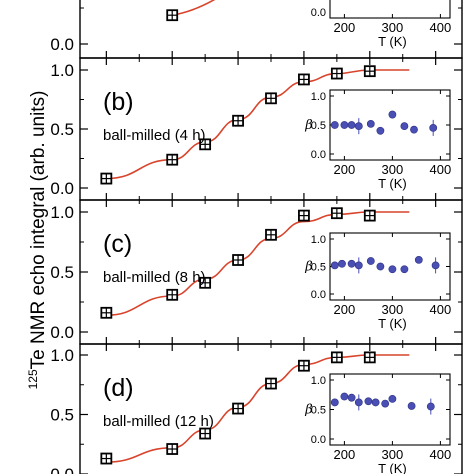 This screenshot has width=474, height=474. What do you see at coordinates (117, 244) in the screenshot?
I see `panel-label: (c)` at bounding box center [117, 244].